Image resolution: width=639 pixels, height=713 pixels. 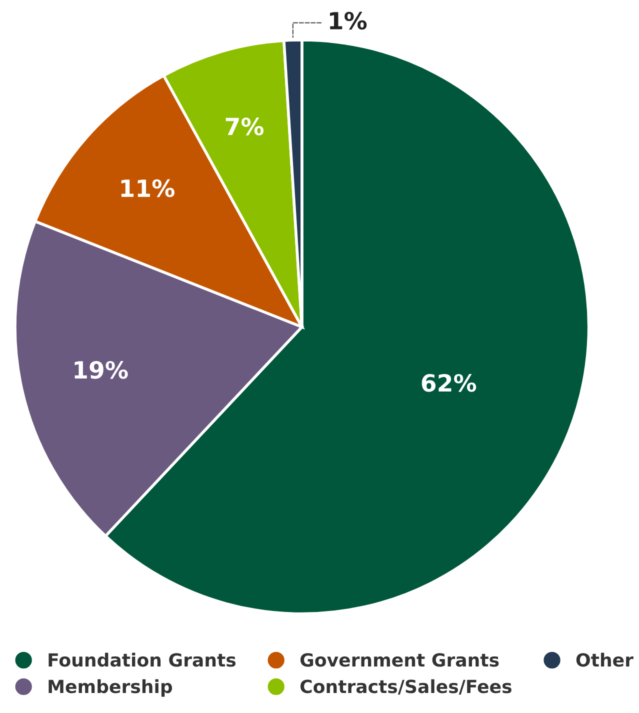 I want to click on data-label: 1%, so click(x=348, y=21).